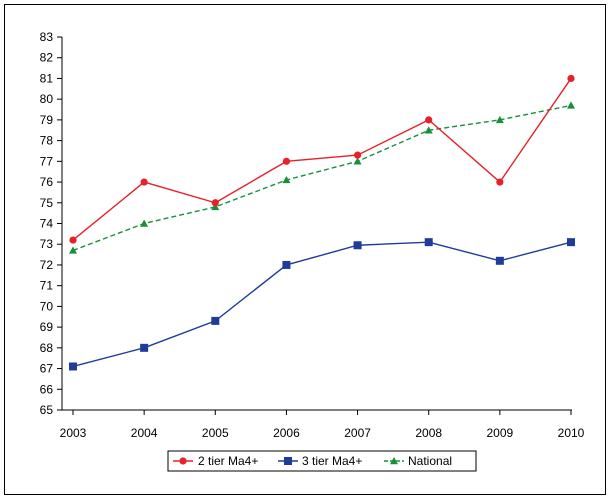  Describe the element at coordinates (357, 433) in the screenshot. I see `x-tick-label: 2007` at that location.